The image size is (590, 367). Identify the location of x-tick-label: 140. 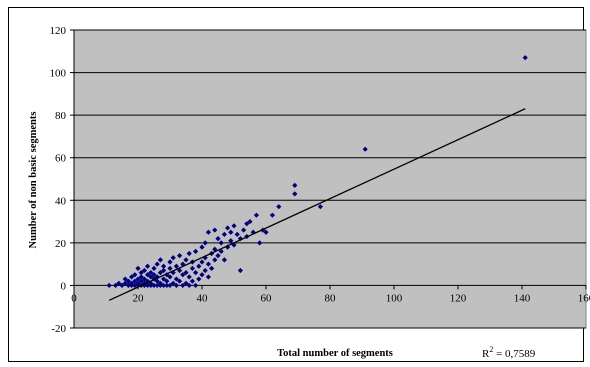
(522, 298).